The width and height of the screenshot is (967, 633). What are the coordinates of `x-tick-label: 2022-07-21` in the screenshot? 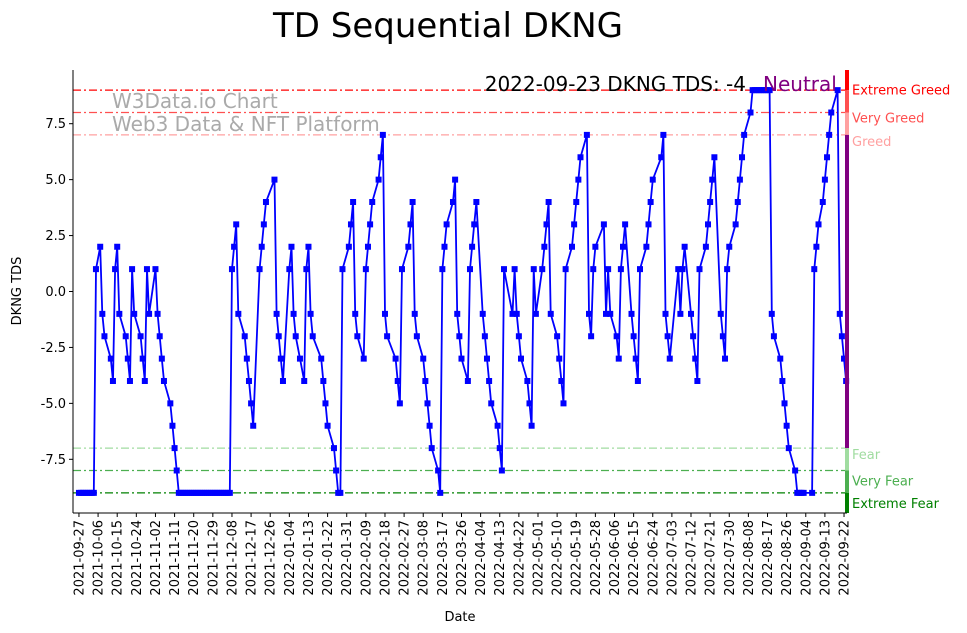 It's located at (711, 558).